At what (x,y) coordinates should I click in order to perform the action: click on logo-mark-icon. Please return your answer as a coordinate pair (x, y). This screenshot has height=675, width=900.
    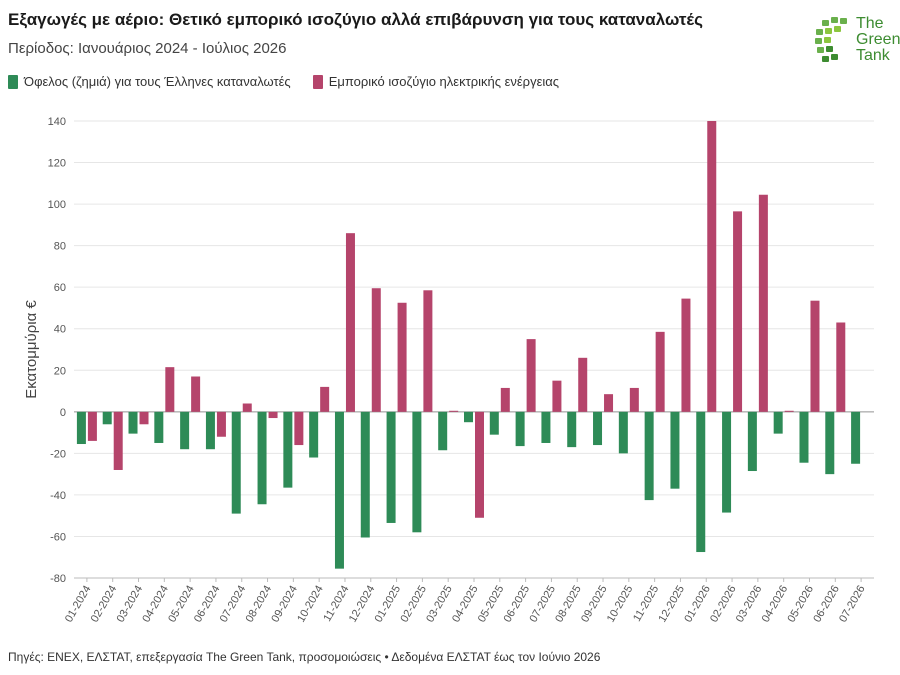
    Looking at the image, I should click on (831, 39).